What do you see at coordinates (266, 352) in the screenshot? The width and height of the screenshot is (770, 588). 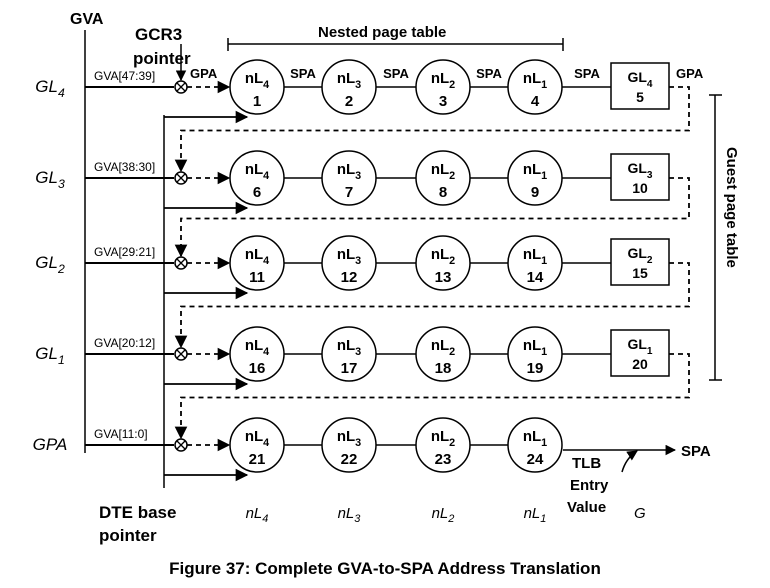 I see `nested-node-level-16-sub: 4` at bounding box center [266, 352].